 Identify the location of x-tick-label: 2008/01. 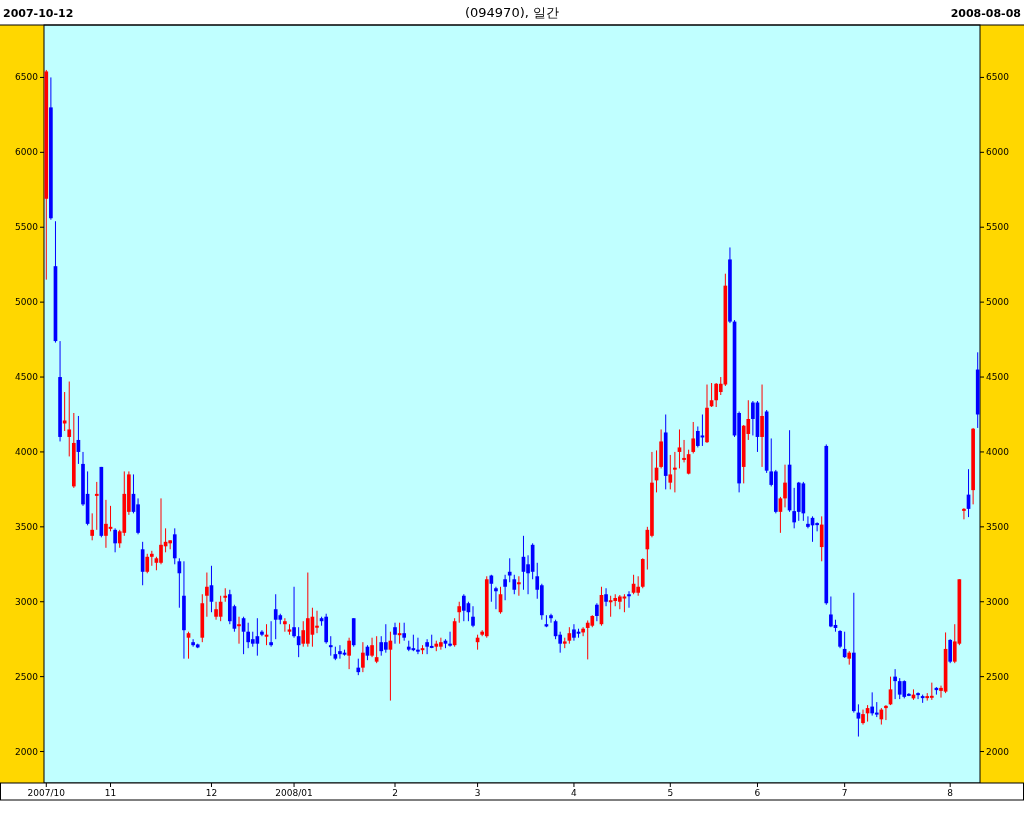
(294, 793).